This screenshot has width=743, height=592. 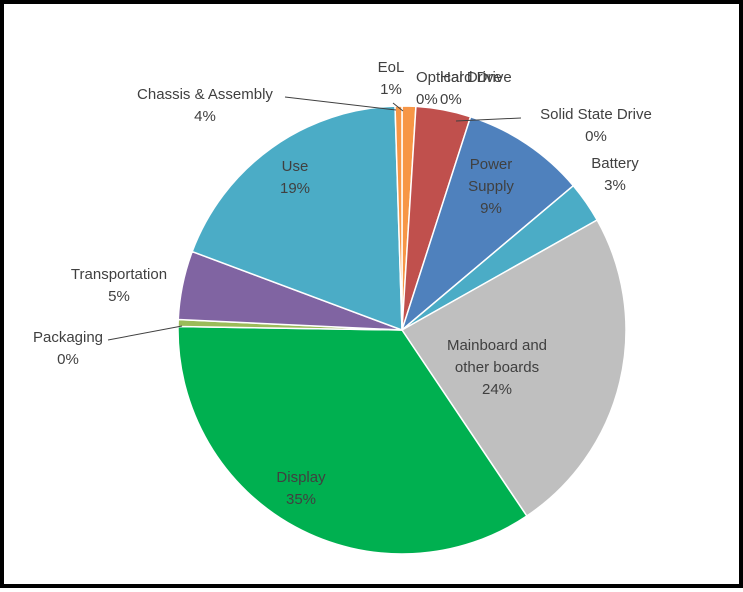 What do you see at coordinates (398, 218) in the screenshot?
I see `pie-slice-chassis-assembly` at bounding box center [398, 218].